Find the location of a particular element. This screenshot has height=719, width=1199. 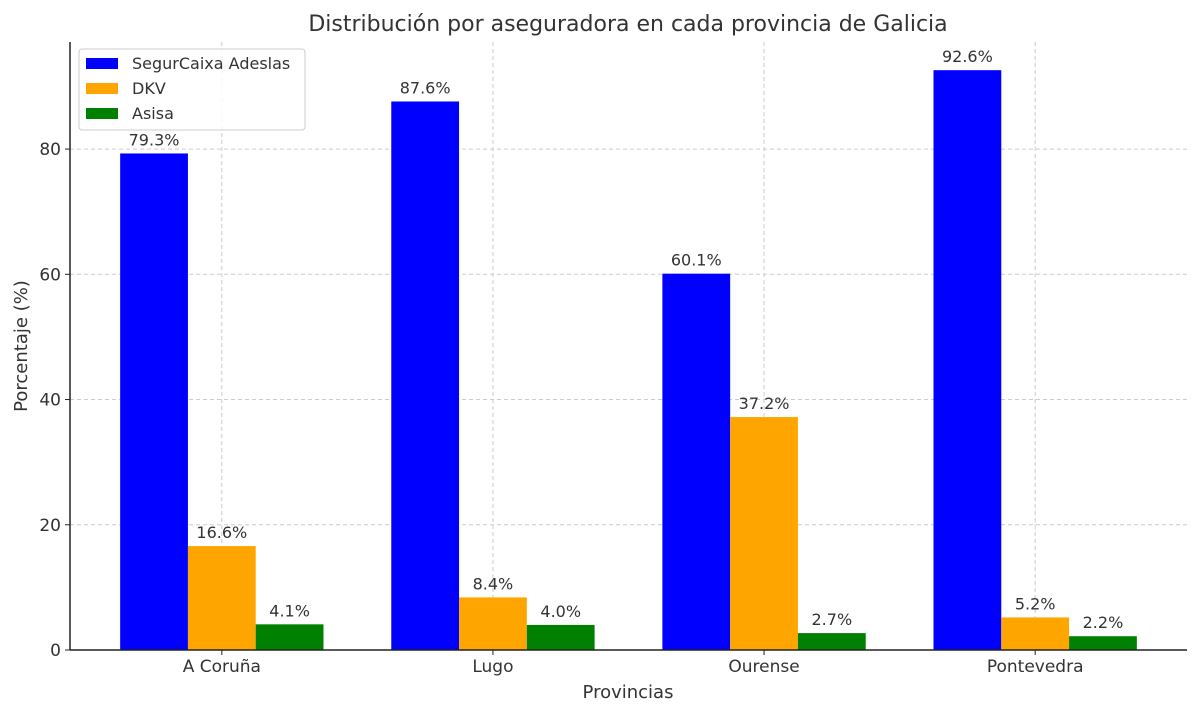

data-label: 5.2% is located at coordinates (1035, 603).